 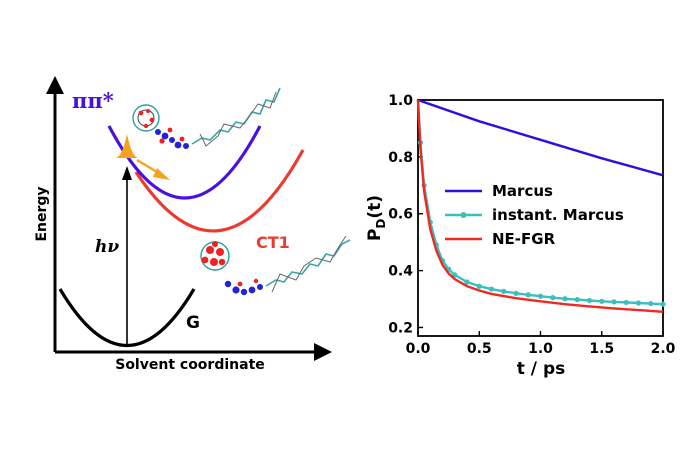 What do you see at coordinates (400, 215) in the screenshot?
I see `y-tick-label: 0.6` at bounding box center [400, 215].